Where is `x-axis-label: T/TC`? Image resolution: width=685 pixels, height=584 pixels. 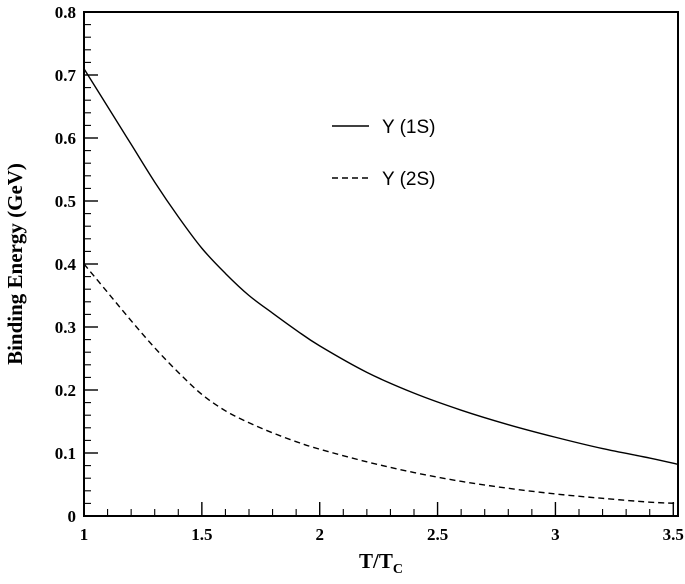
x-axis-label: T/TC is located at coordinates (381, 563).